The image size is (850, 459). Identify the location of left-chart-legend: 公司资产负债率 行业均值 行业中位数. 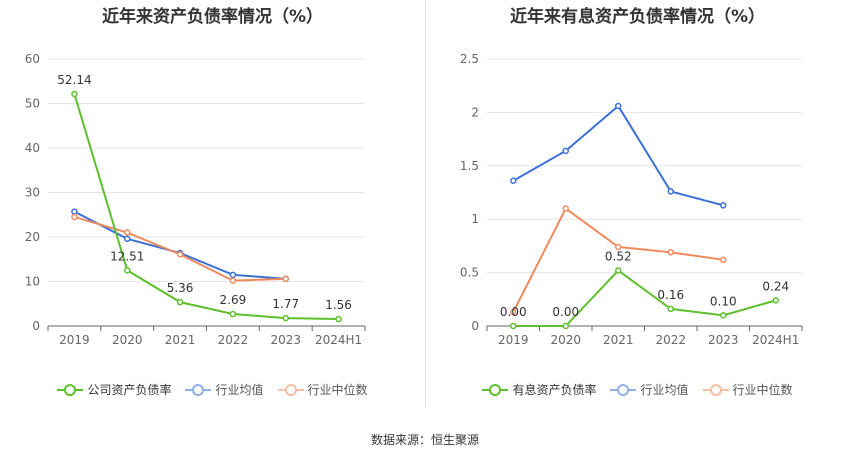
(212, 389).